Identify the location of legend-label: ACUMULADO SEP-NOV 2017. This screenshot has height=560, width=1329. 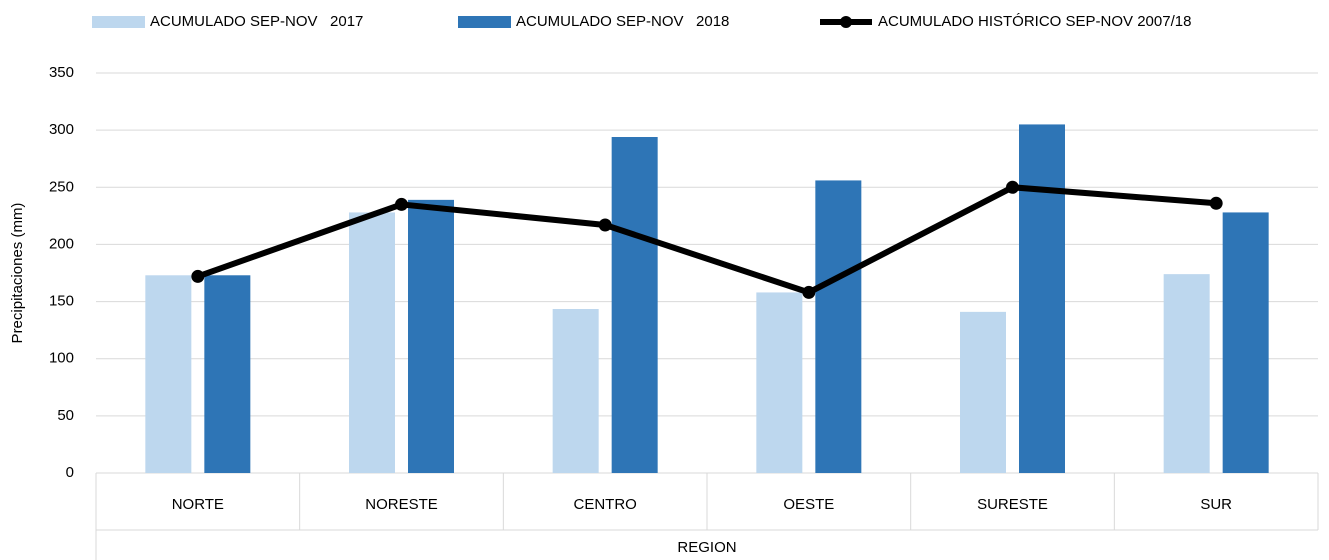
(256, 21).